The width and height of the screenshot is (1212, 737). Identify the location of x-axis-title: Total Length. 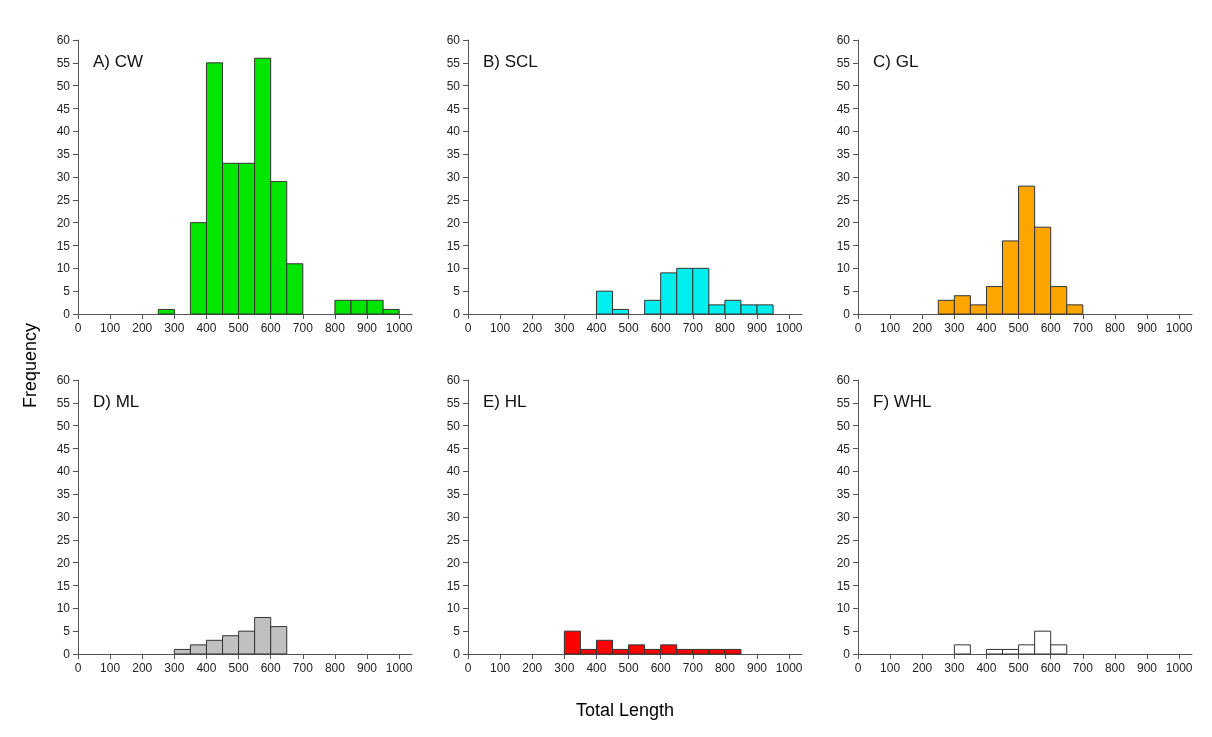
(625, 710).